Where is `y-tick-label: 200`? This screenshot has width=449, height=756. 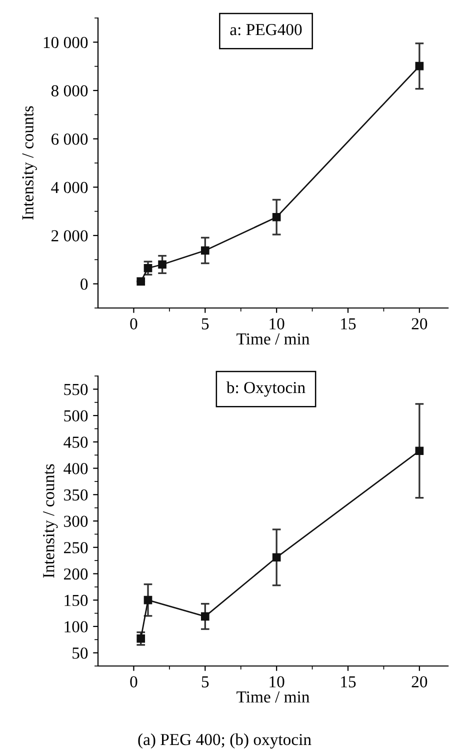
y-tick-label: 200 is located at coordinates (76, 574).